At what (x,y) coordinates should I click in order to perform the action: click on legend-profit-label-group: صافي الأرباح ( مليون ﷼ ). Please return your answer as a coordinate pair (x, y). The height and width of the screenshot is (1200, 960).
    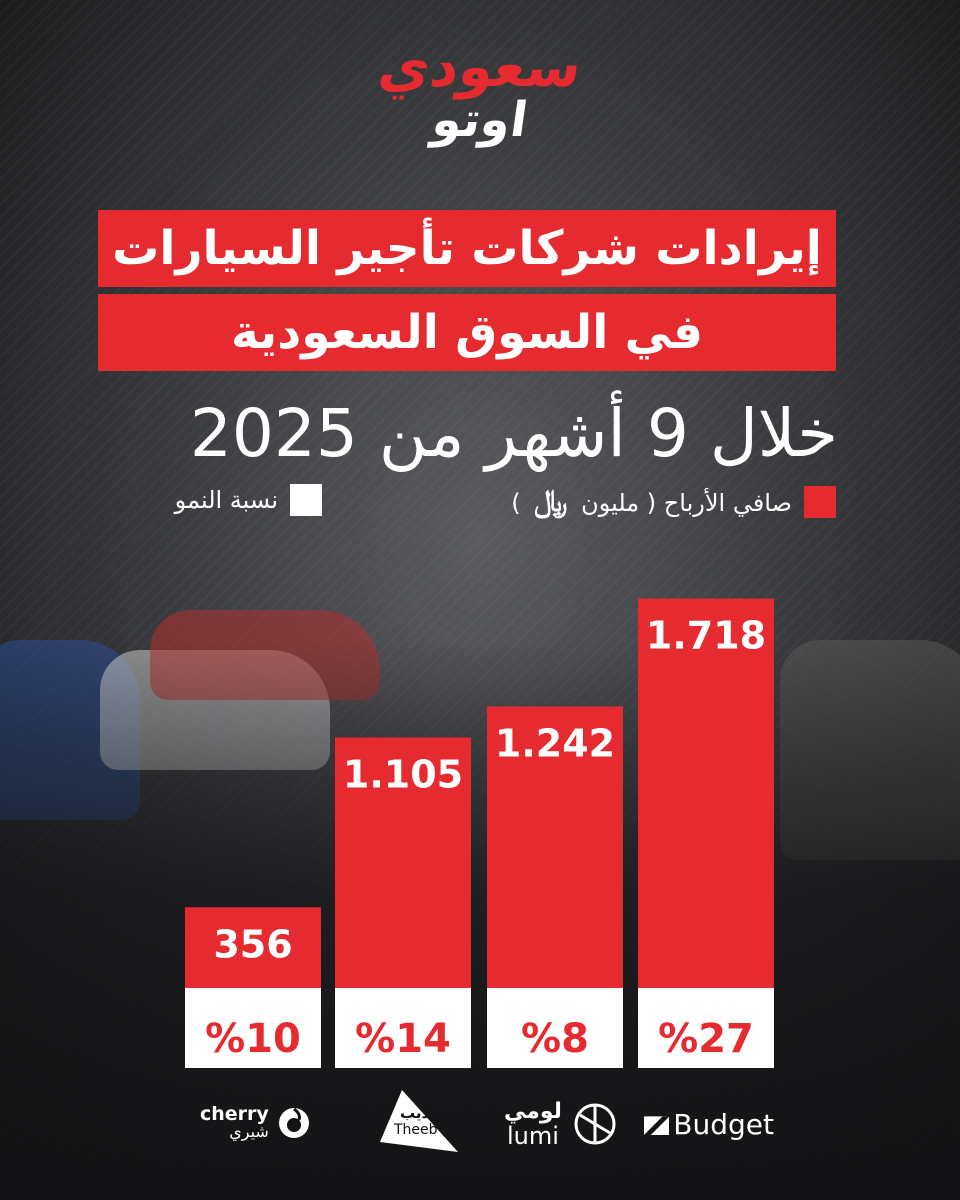
    Looking at the image, I should click on (651, 501).